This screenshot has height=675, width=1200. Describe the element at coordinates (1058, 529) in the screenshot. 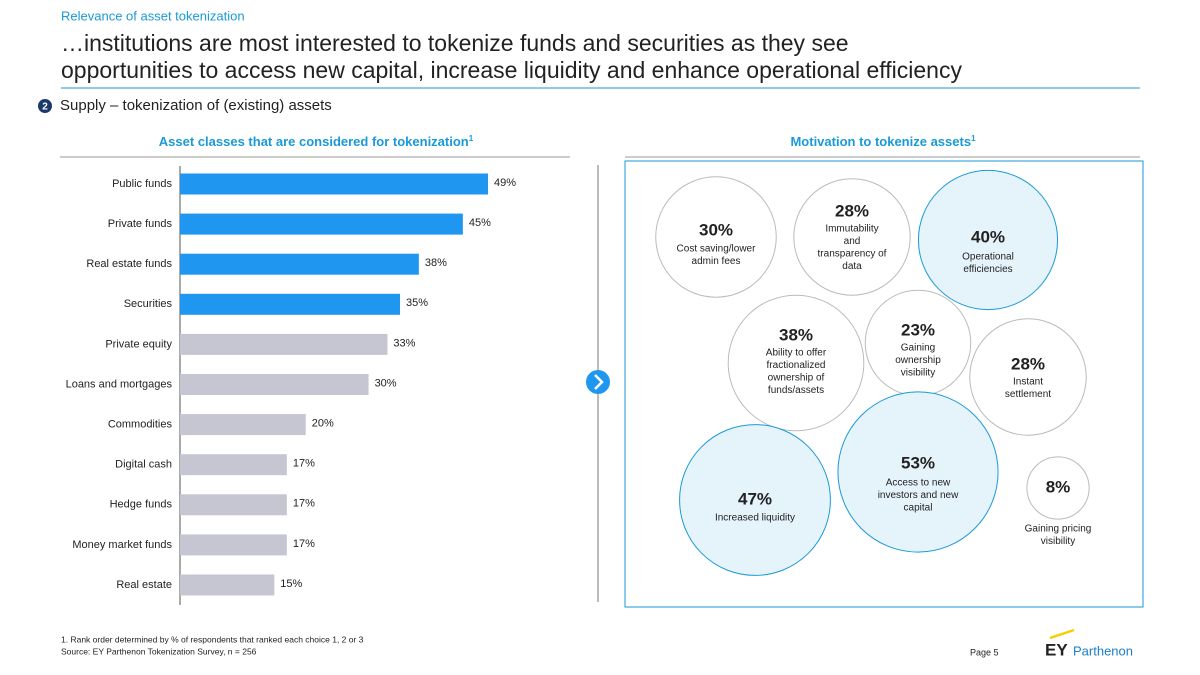

I see `bubble-label: Gaining pricing` at that location.